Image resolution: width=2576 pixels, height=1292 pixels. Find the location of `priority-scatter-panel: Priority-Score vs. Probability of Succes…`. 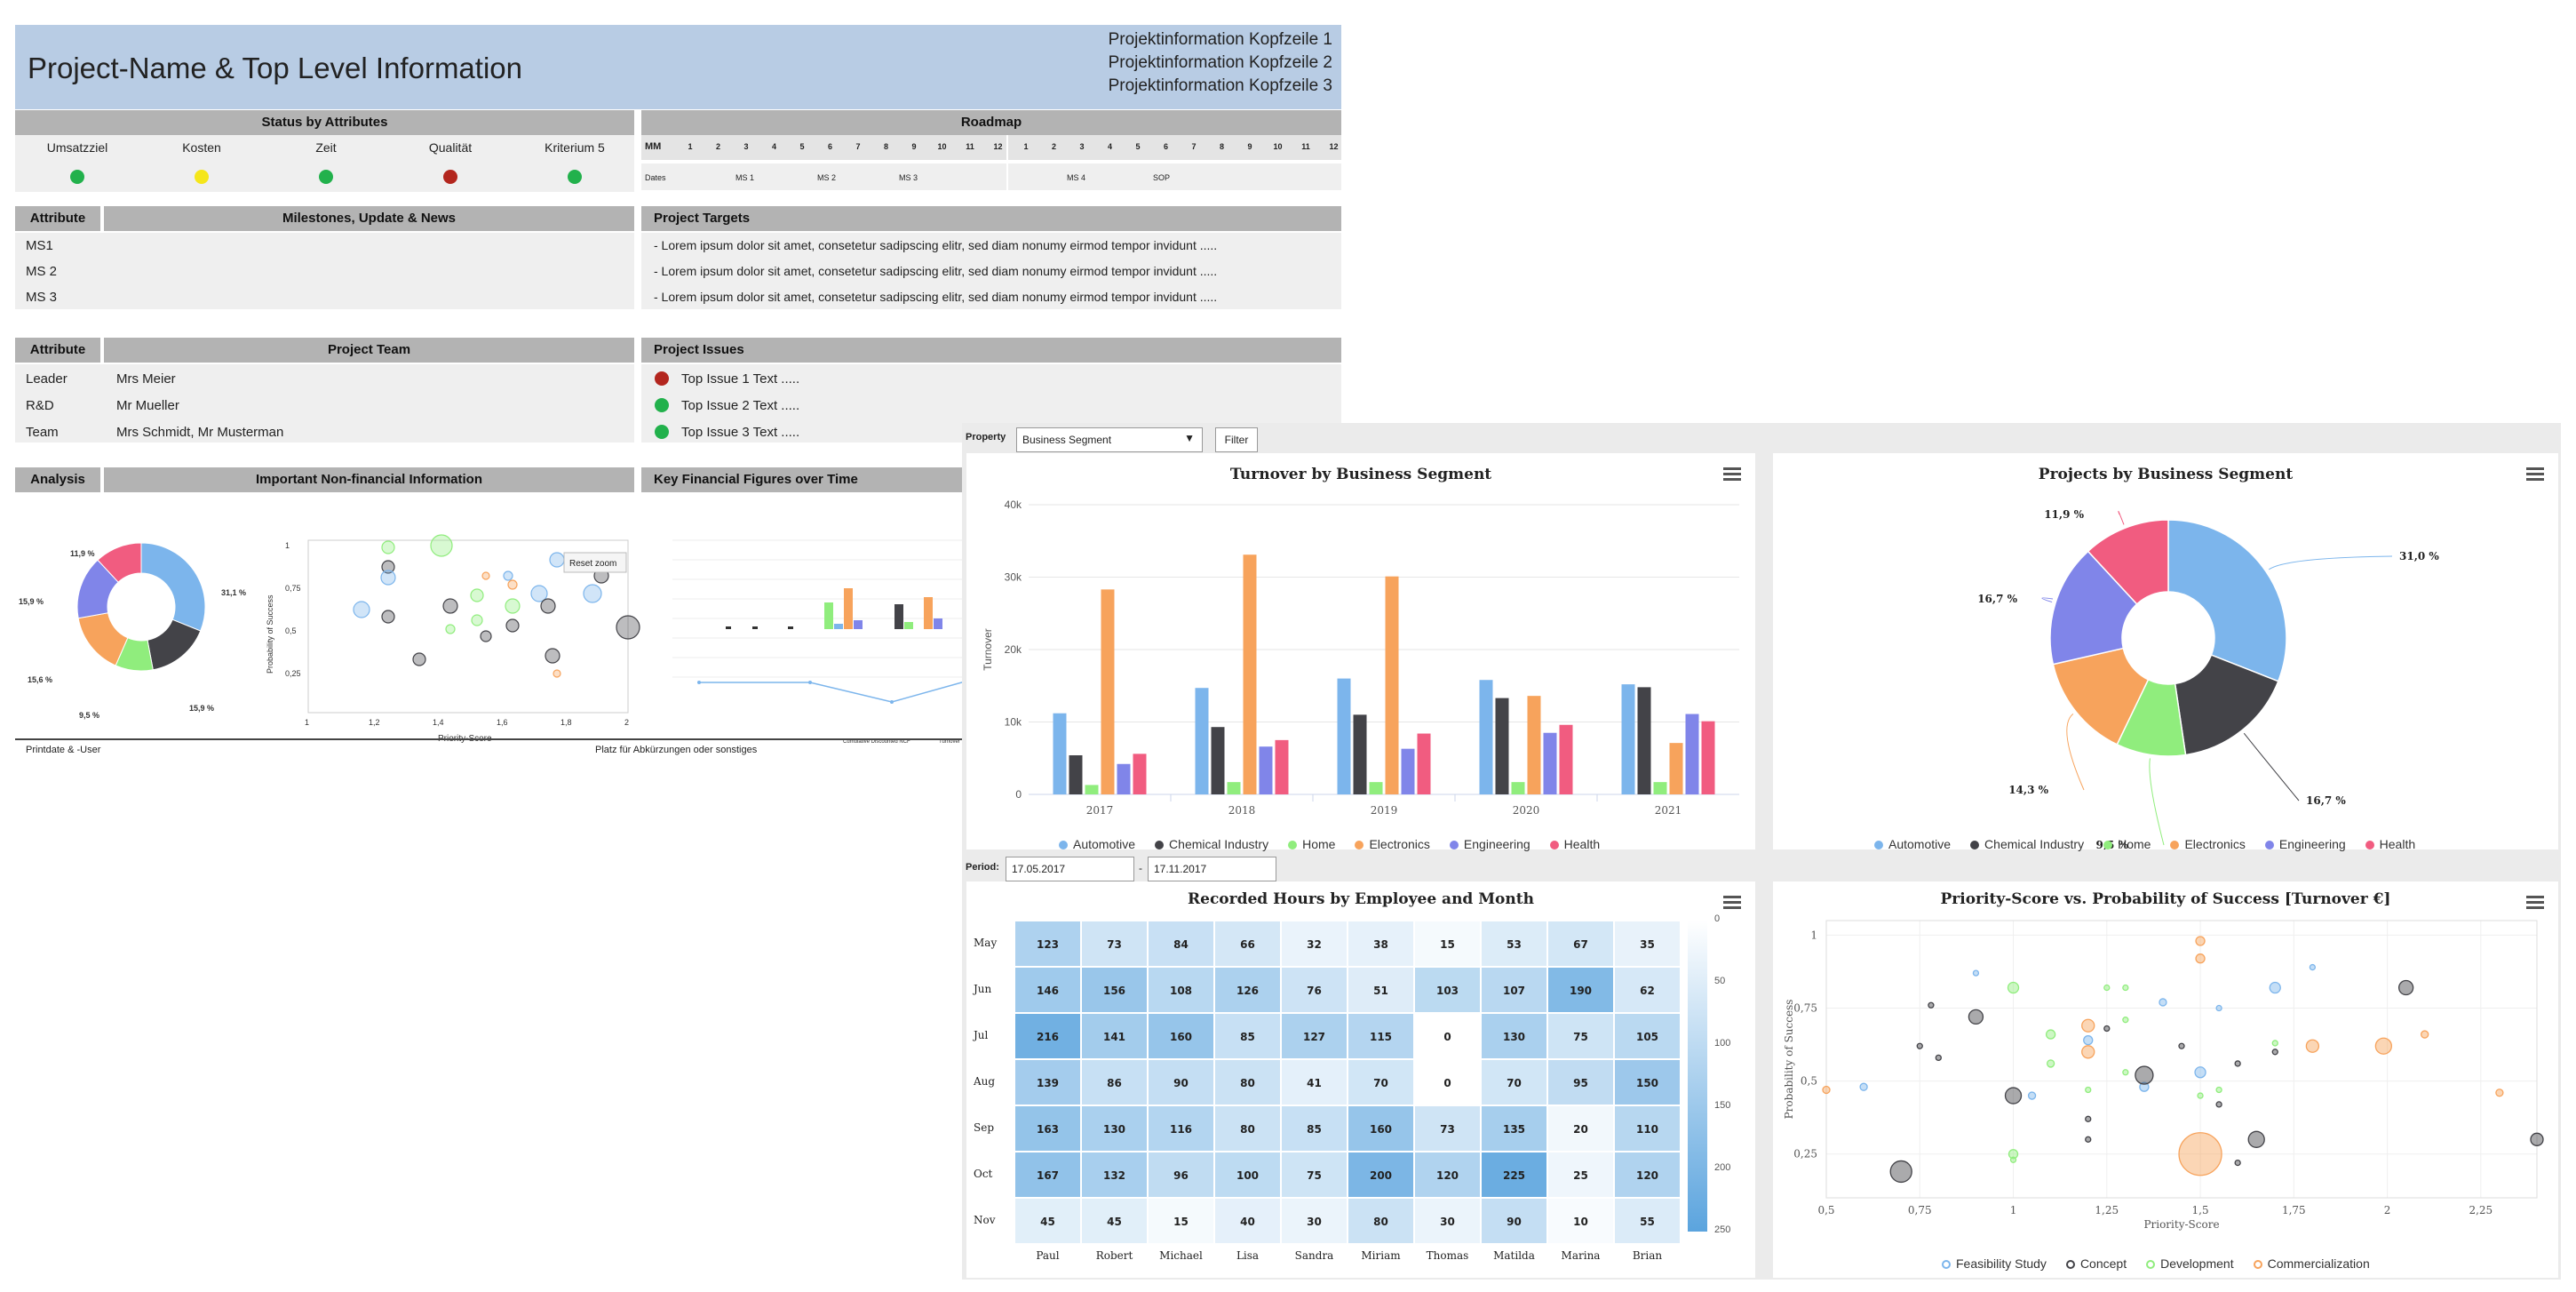

priority-scatter-panel: Priority-Score vs. Probability of Succes… is located at coordinates (2165, 1079).